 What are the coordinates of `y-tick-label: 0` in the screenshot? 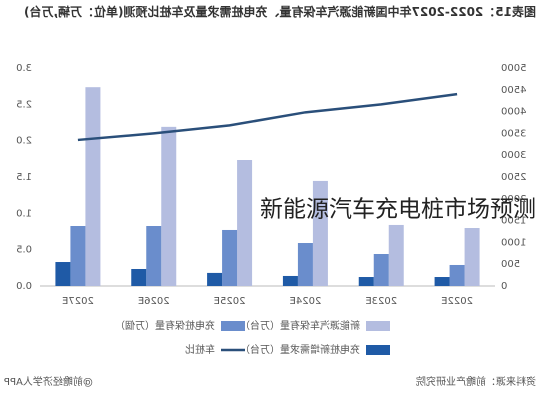 It's located at (504, 286).